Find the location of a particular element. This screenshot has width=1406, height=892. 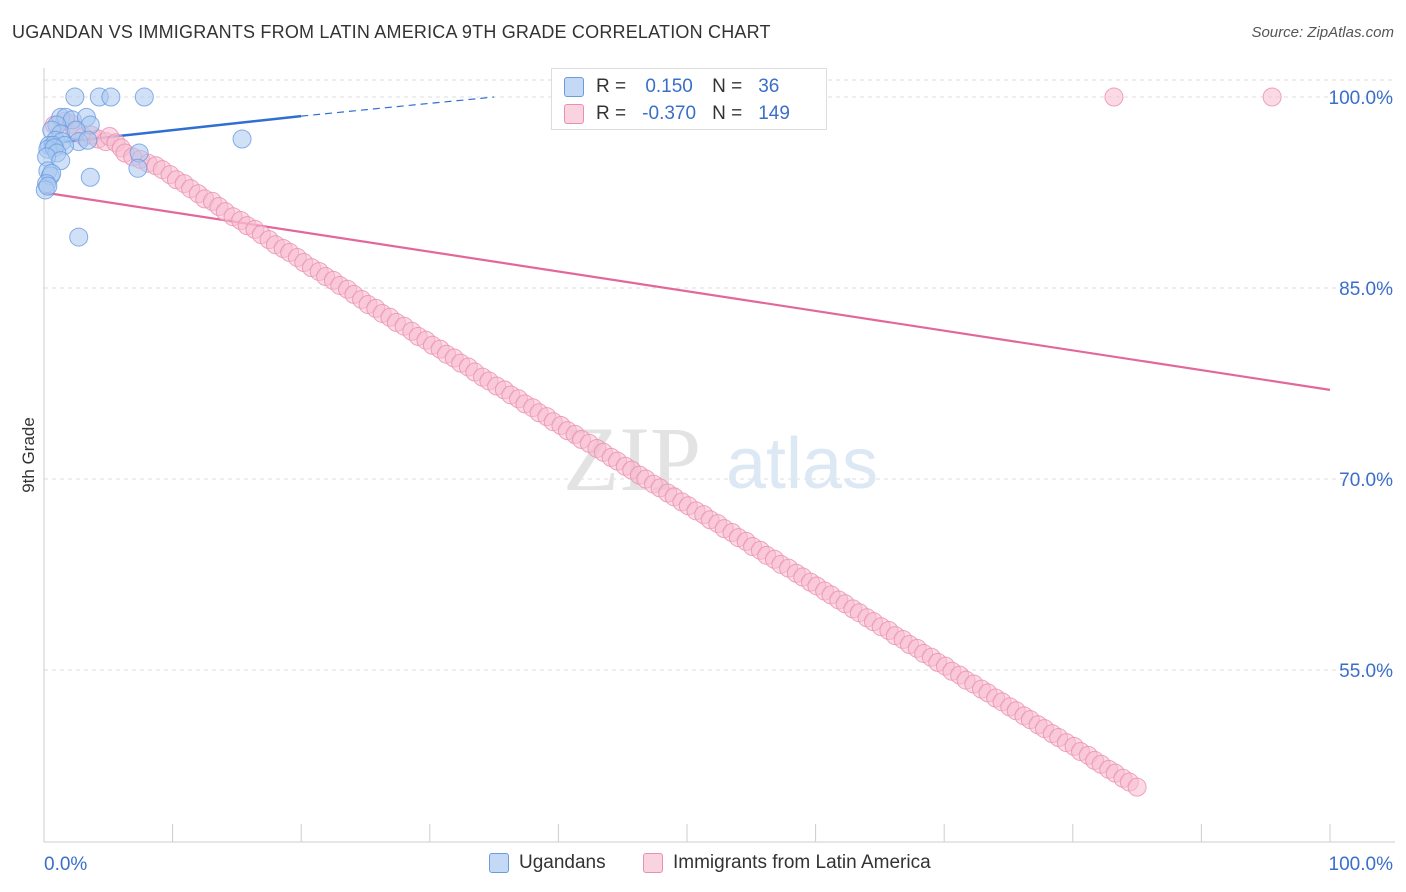

swatch-ugandans is located at coordinates (574, 87).